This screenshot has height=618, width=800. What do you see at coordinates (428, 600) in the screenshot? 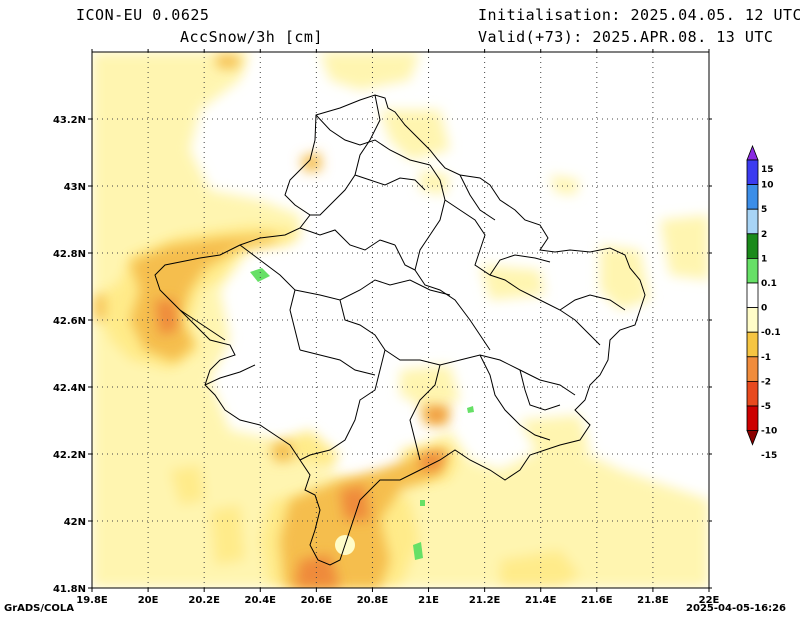
I see `lon-tick-label: 21E` at bounding box center [428, 600].